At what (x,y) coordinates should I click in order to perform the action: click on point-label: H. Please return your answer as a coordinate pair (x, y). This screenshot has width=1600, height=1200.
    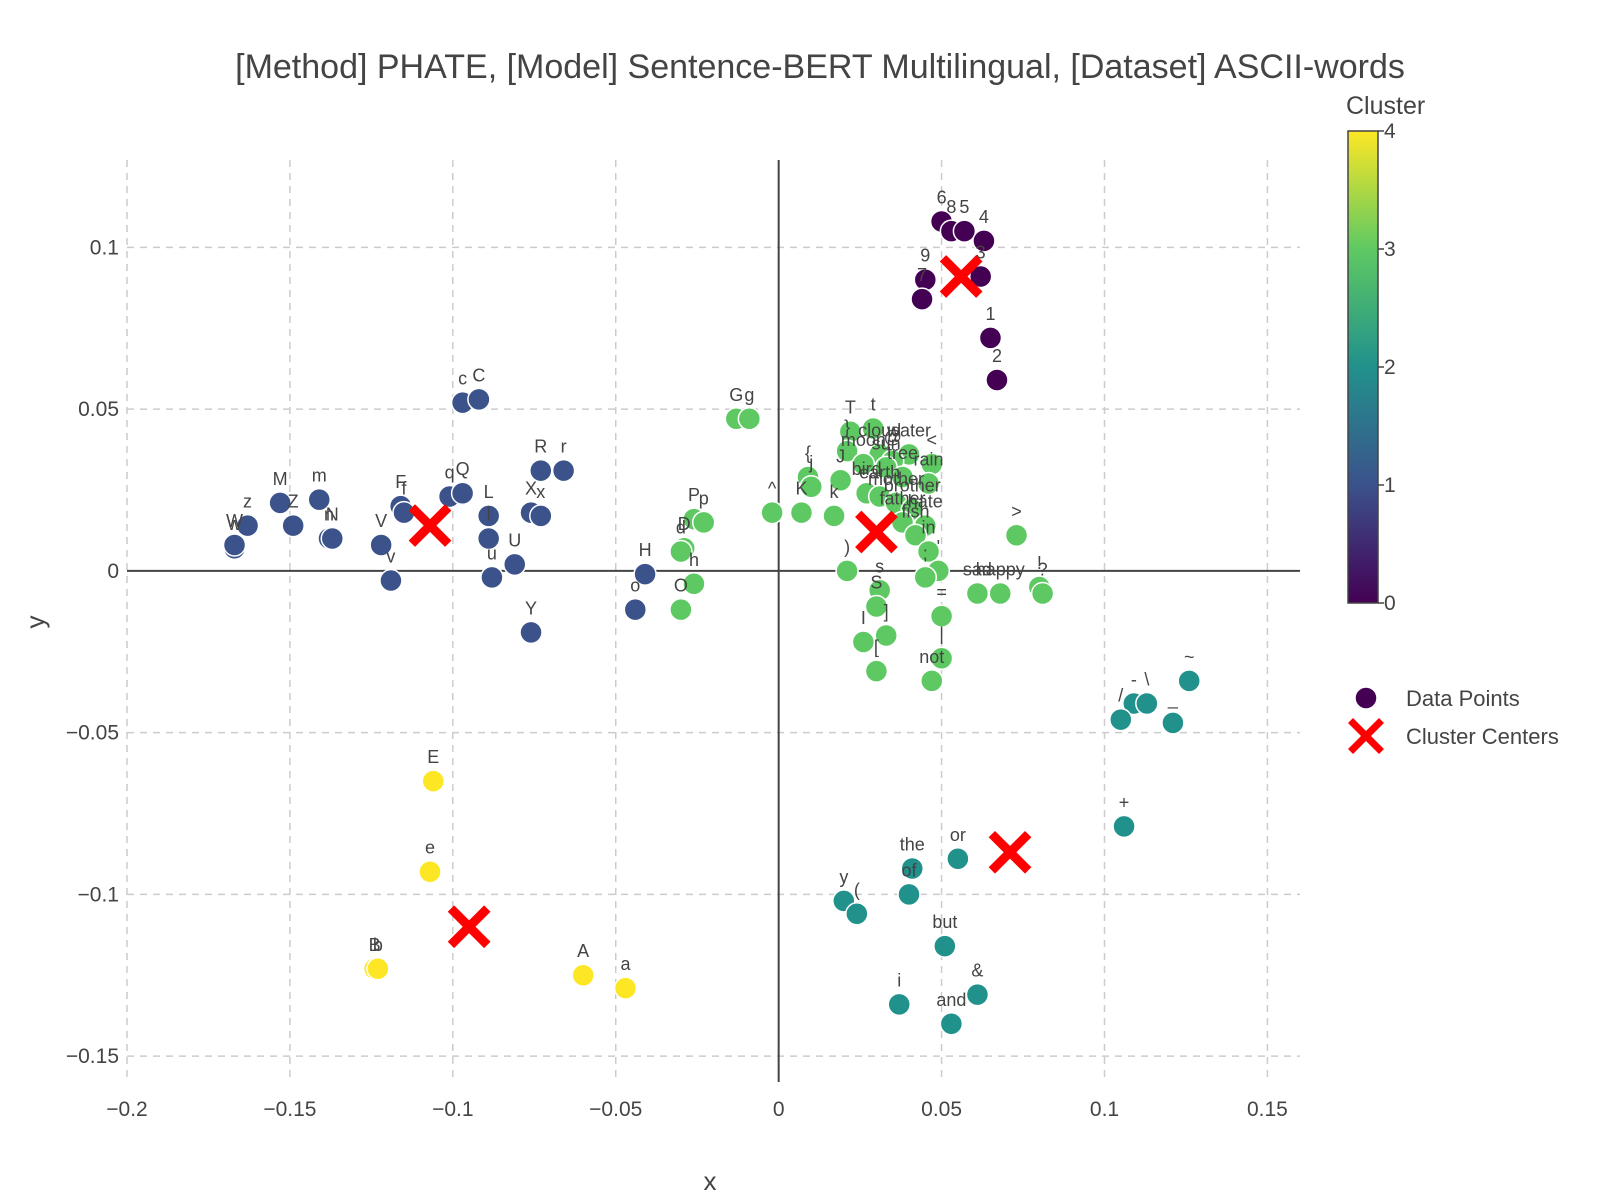
    Looking at the image, I should click on (645, 550).